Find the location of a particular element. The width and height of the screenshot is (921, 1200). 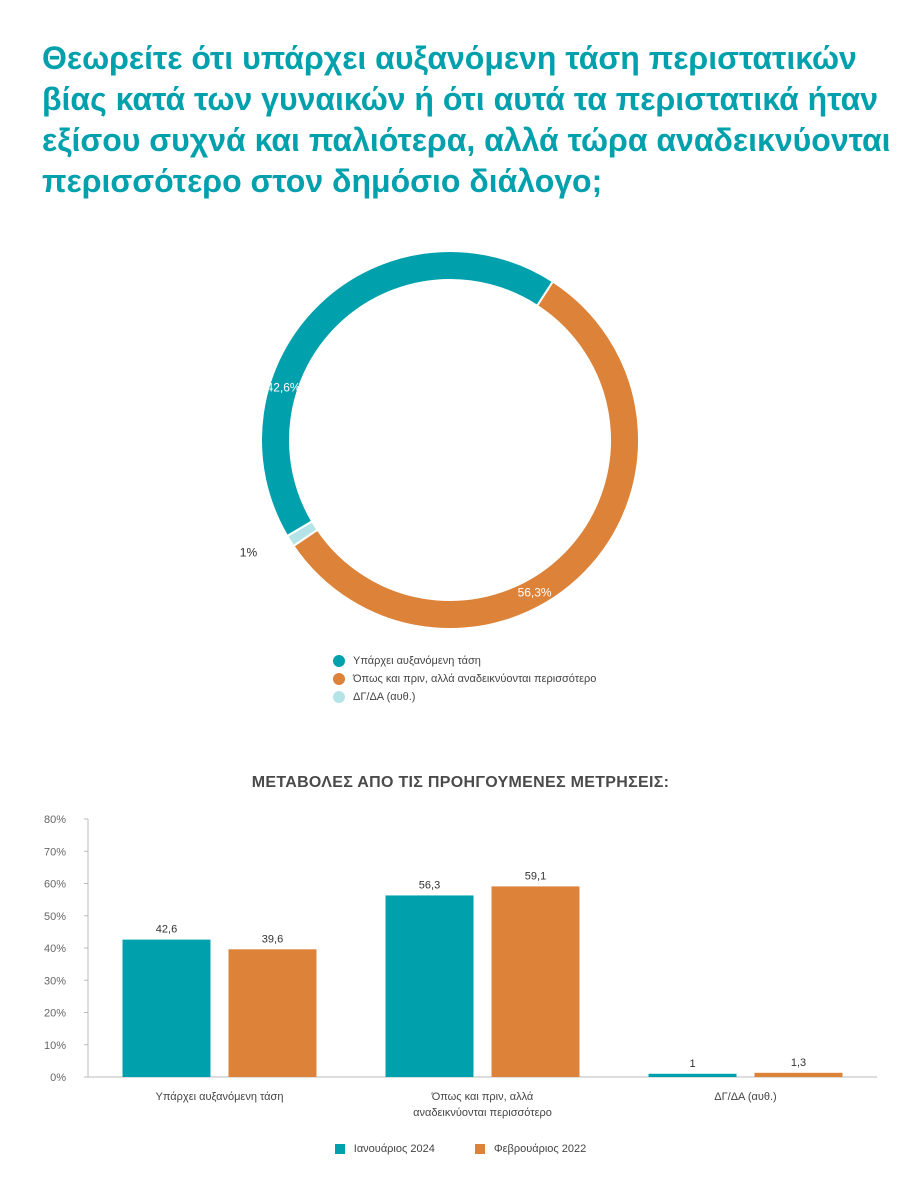

legend-label: ΔΓ/ΔΑ (αυθ.) is located at coordinates (384, 697).